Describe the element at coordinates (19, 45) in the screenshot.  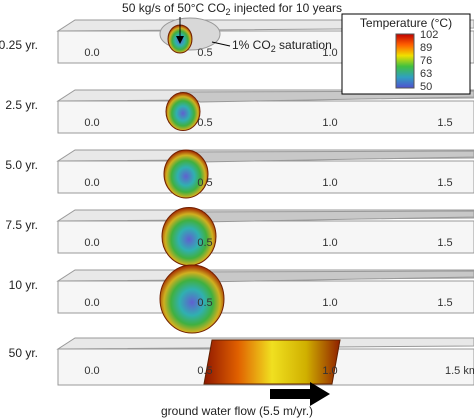
I see `time-label: 0.25 yr.` at that location.